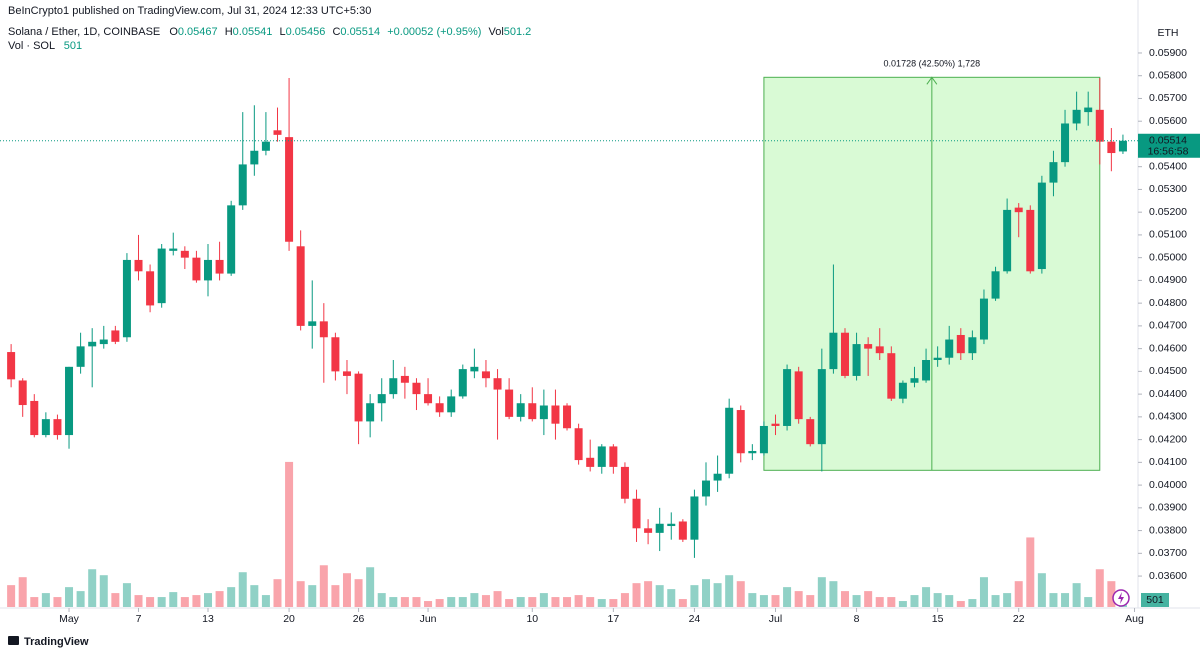 Image resolution: width=1200 pixels, height=655 pixels. What do you see at coordinates (1168, 530) in the screenshot?
I see `y-tick-label: 0.03800` at bounding box center [1168, 530].